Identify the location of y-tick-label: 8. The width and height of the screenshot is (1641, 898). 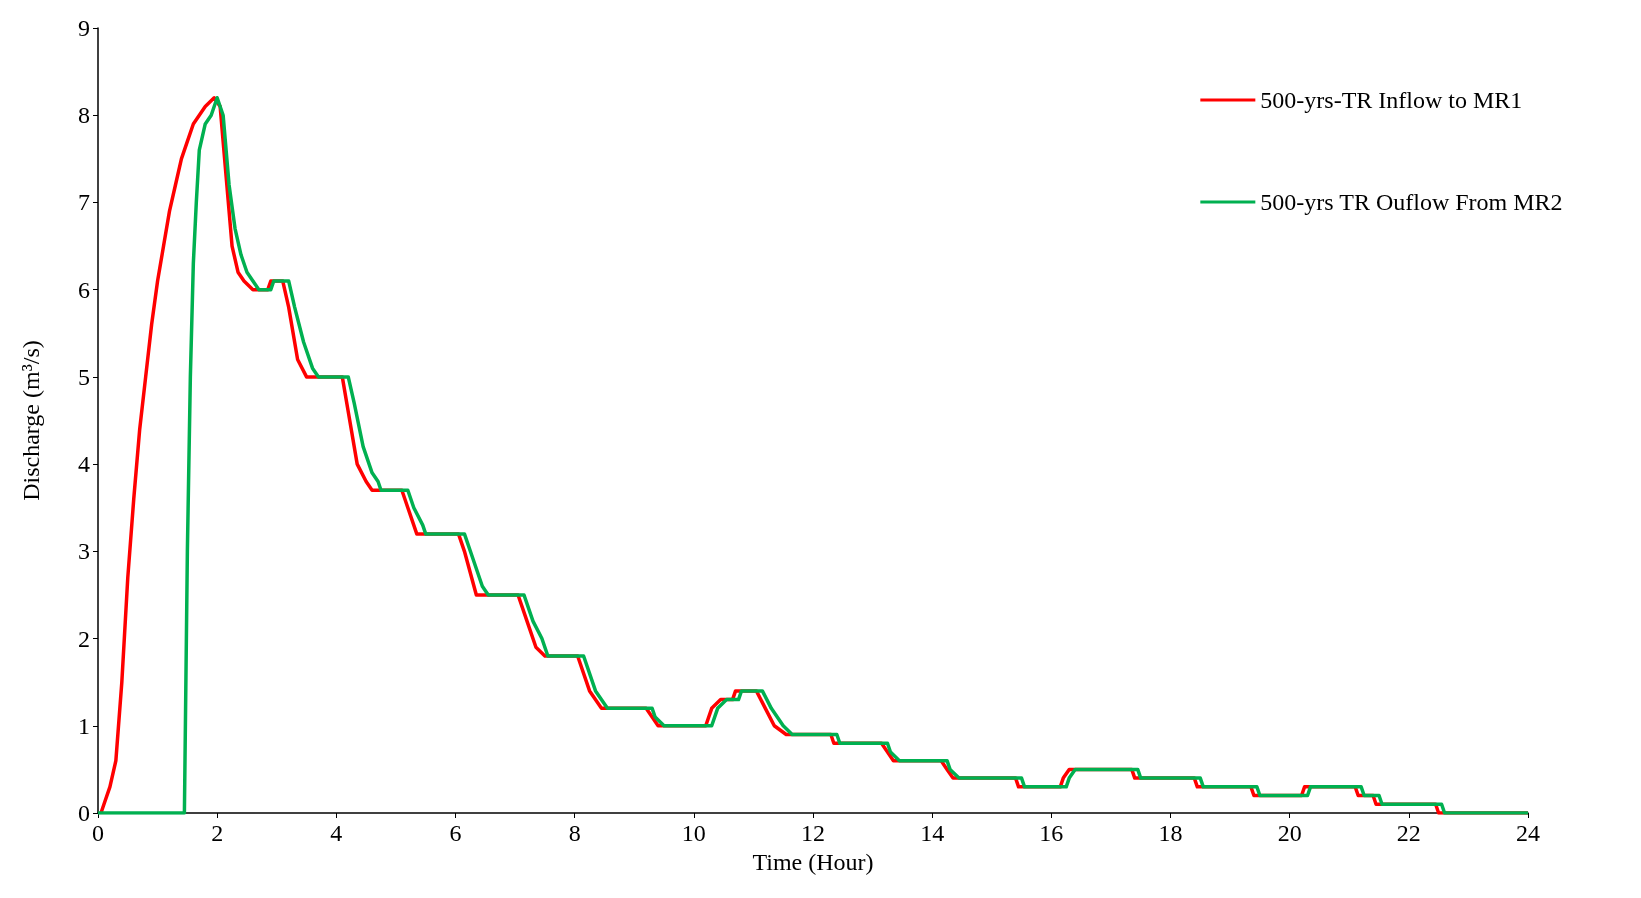
(84, 115).